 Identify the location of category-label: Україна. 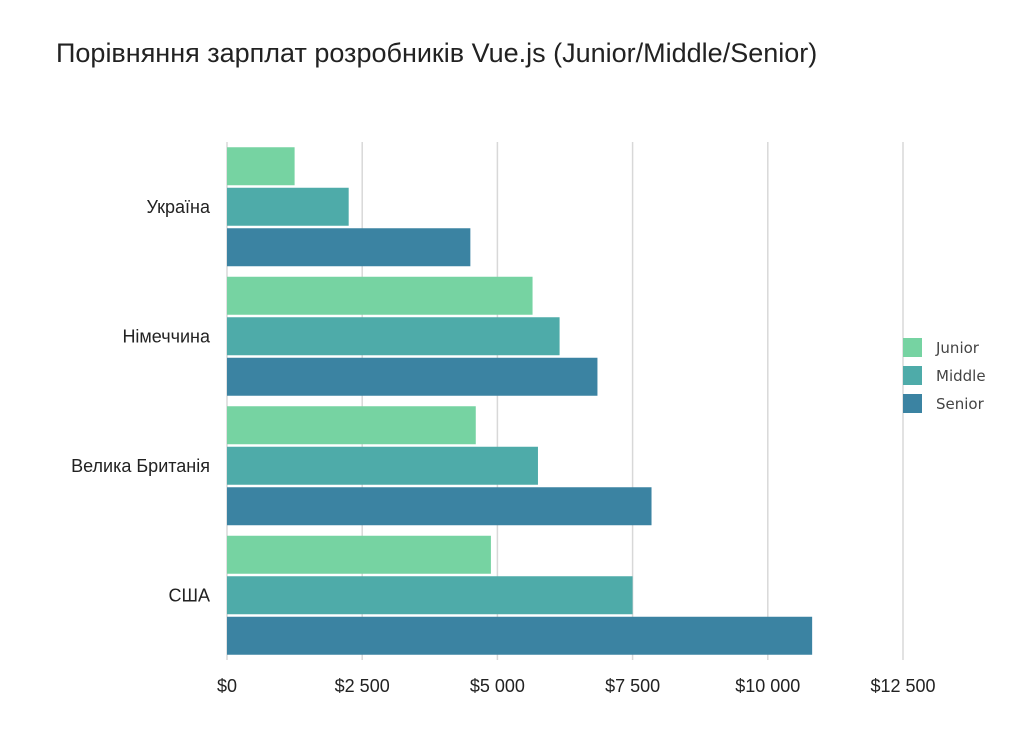
(179, 207).